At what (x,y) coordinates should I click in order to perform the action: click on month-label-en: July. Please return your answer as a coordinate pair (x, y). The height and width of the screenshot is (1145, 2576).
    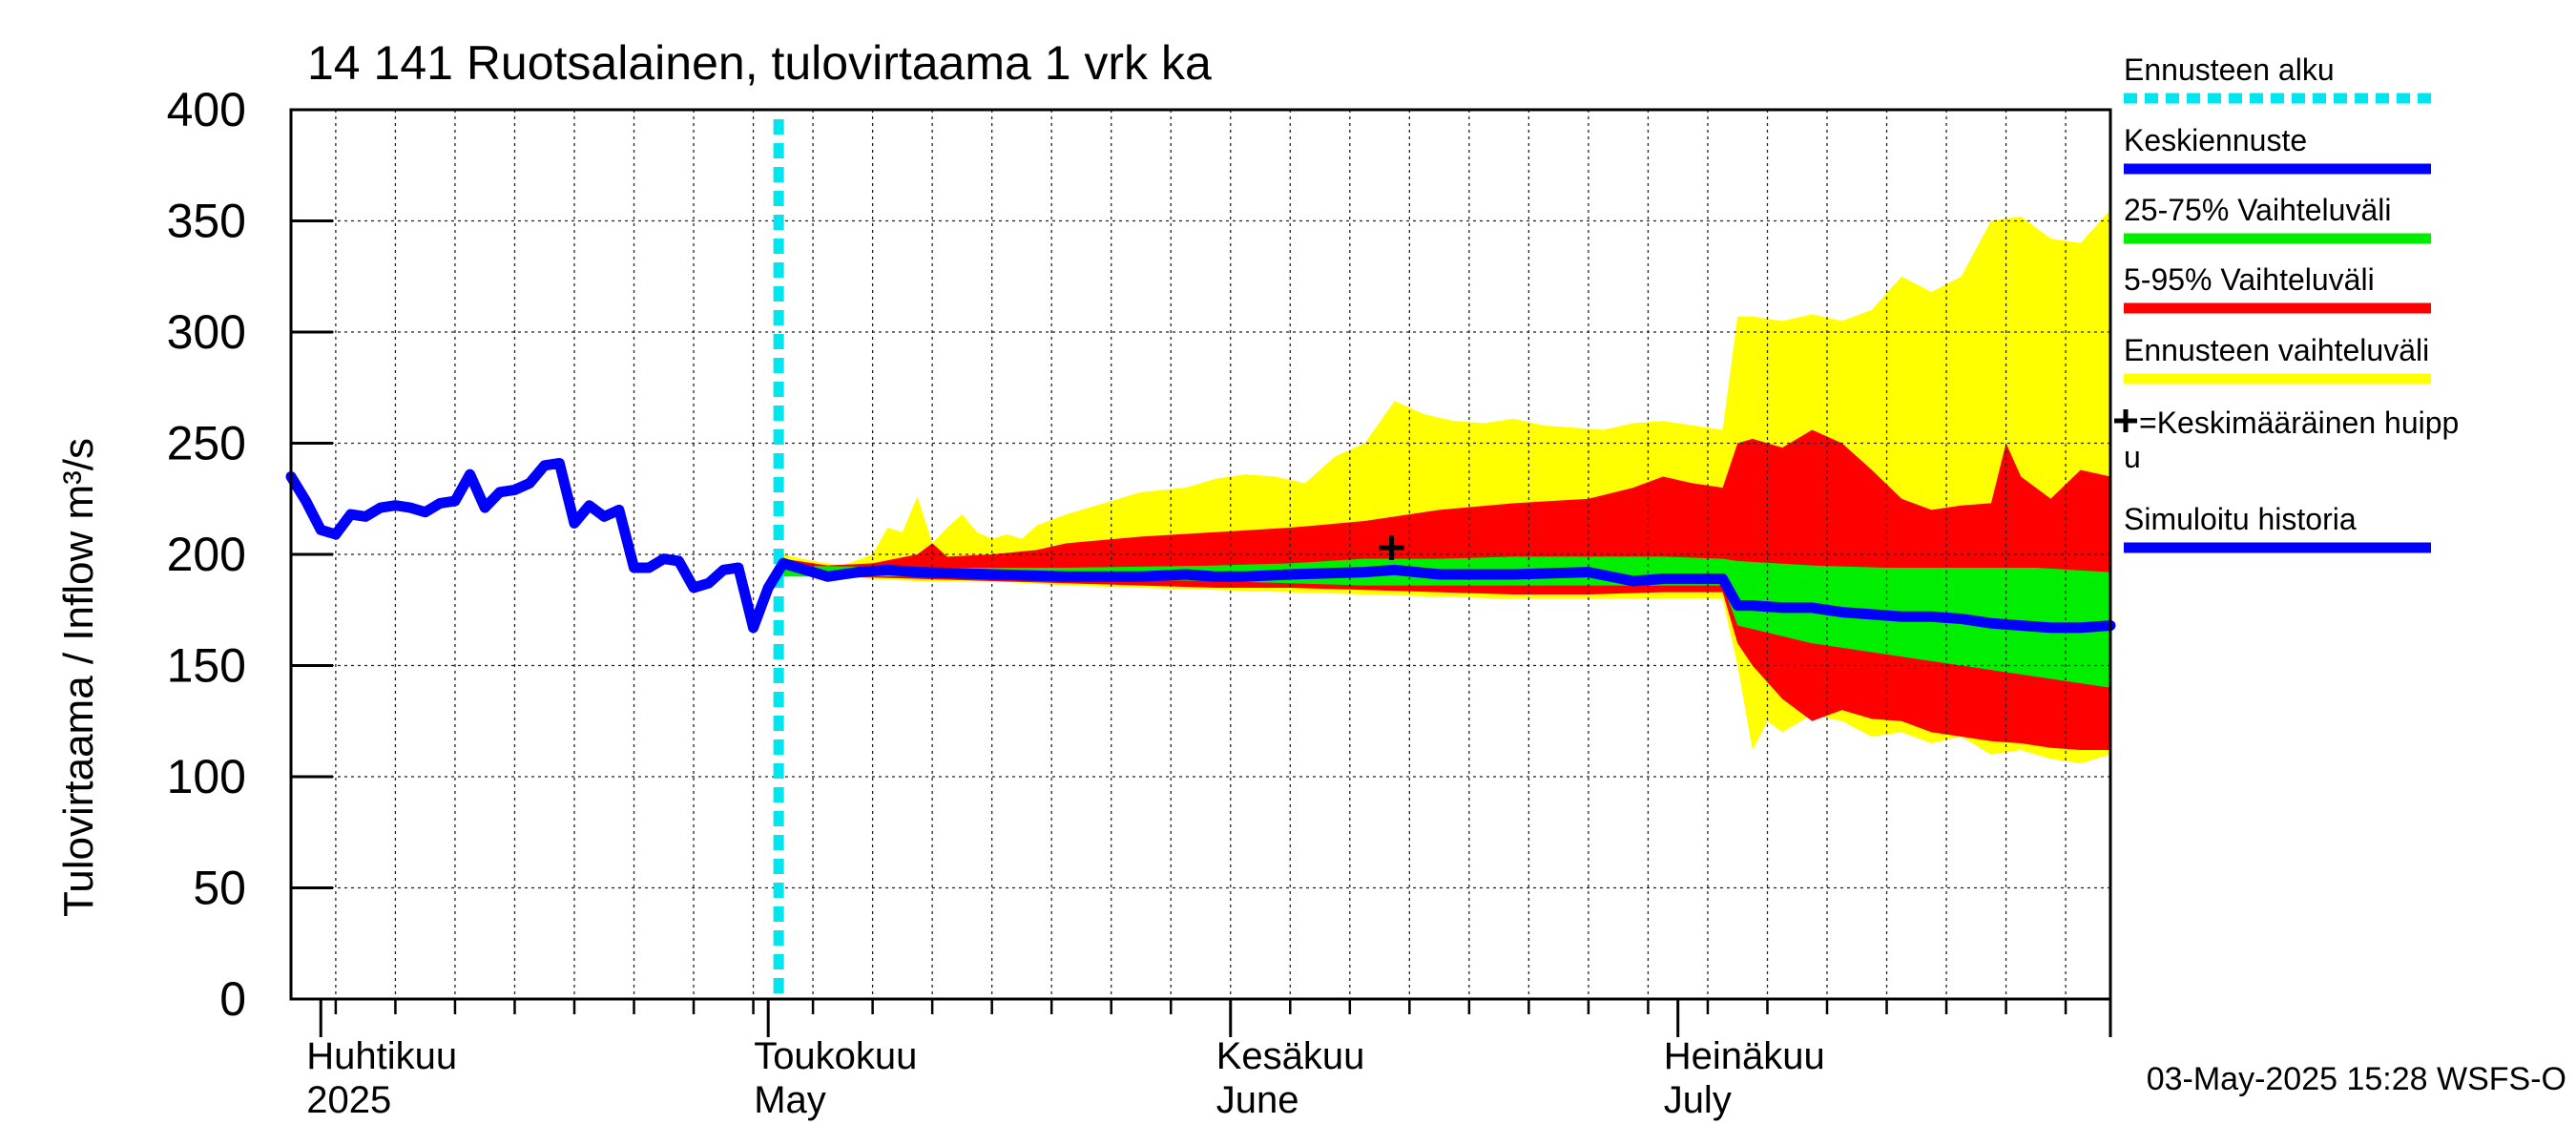
    Looking at the image, I should click on (1698, 1100).